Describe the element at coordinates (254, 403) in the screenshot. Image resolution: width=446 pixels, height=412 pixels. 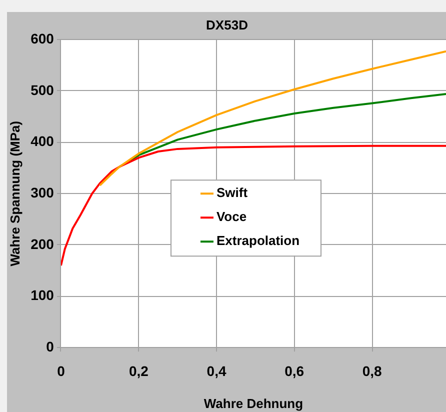
I see `x-axis-title: Wahre Dehnung` at that location.